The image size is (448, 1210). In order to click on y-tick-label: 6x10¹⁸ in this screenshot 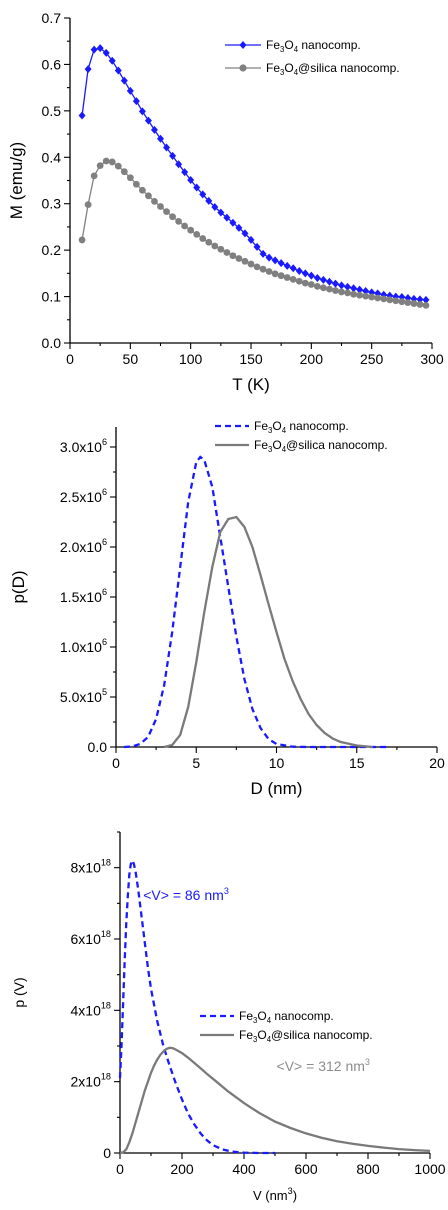, I will do `click(91, 938)`.